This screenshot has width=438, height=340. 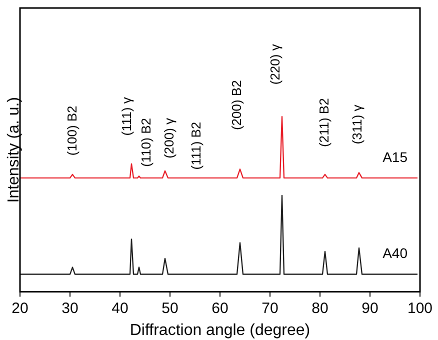 What do you see at coordinates (395, 253) in the screenshot?
I see `series-label: A40` at bounding box center [395, 253].